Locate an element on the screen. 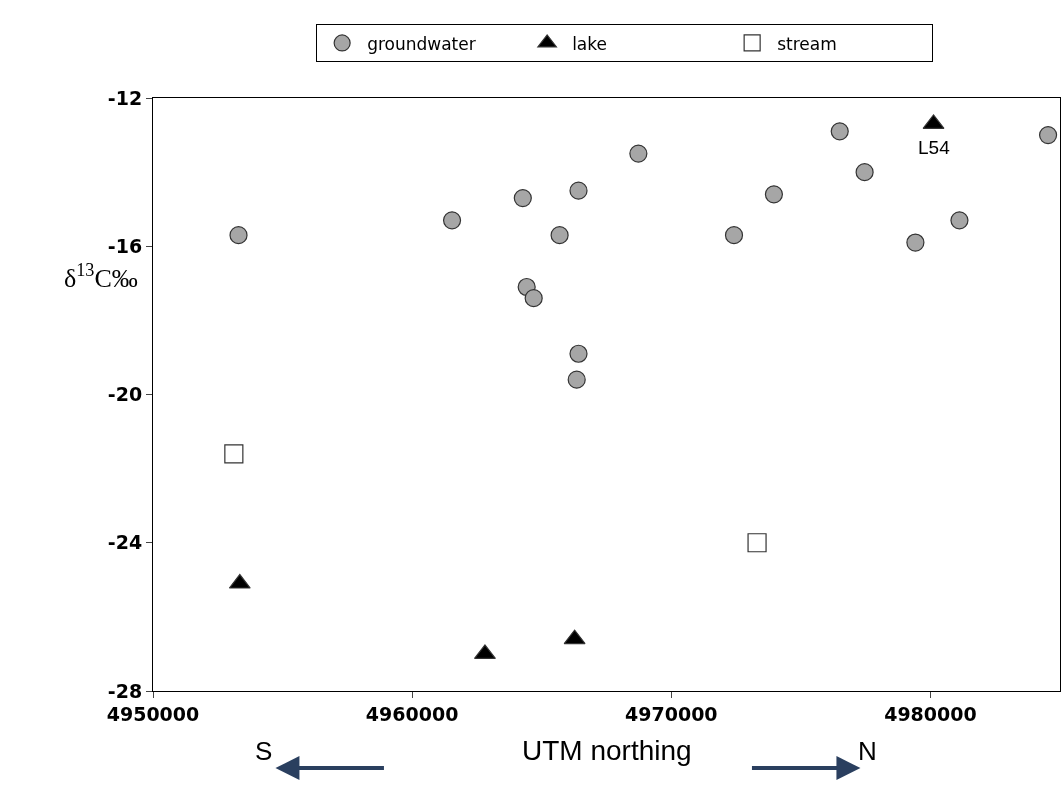  y-tick-label: -24 is located at coordinates (125, 542).